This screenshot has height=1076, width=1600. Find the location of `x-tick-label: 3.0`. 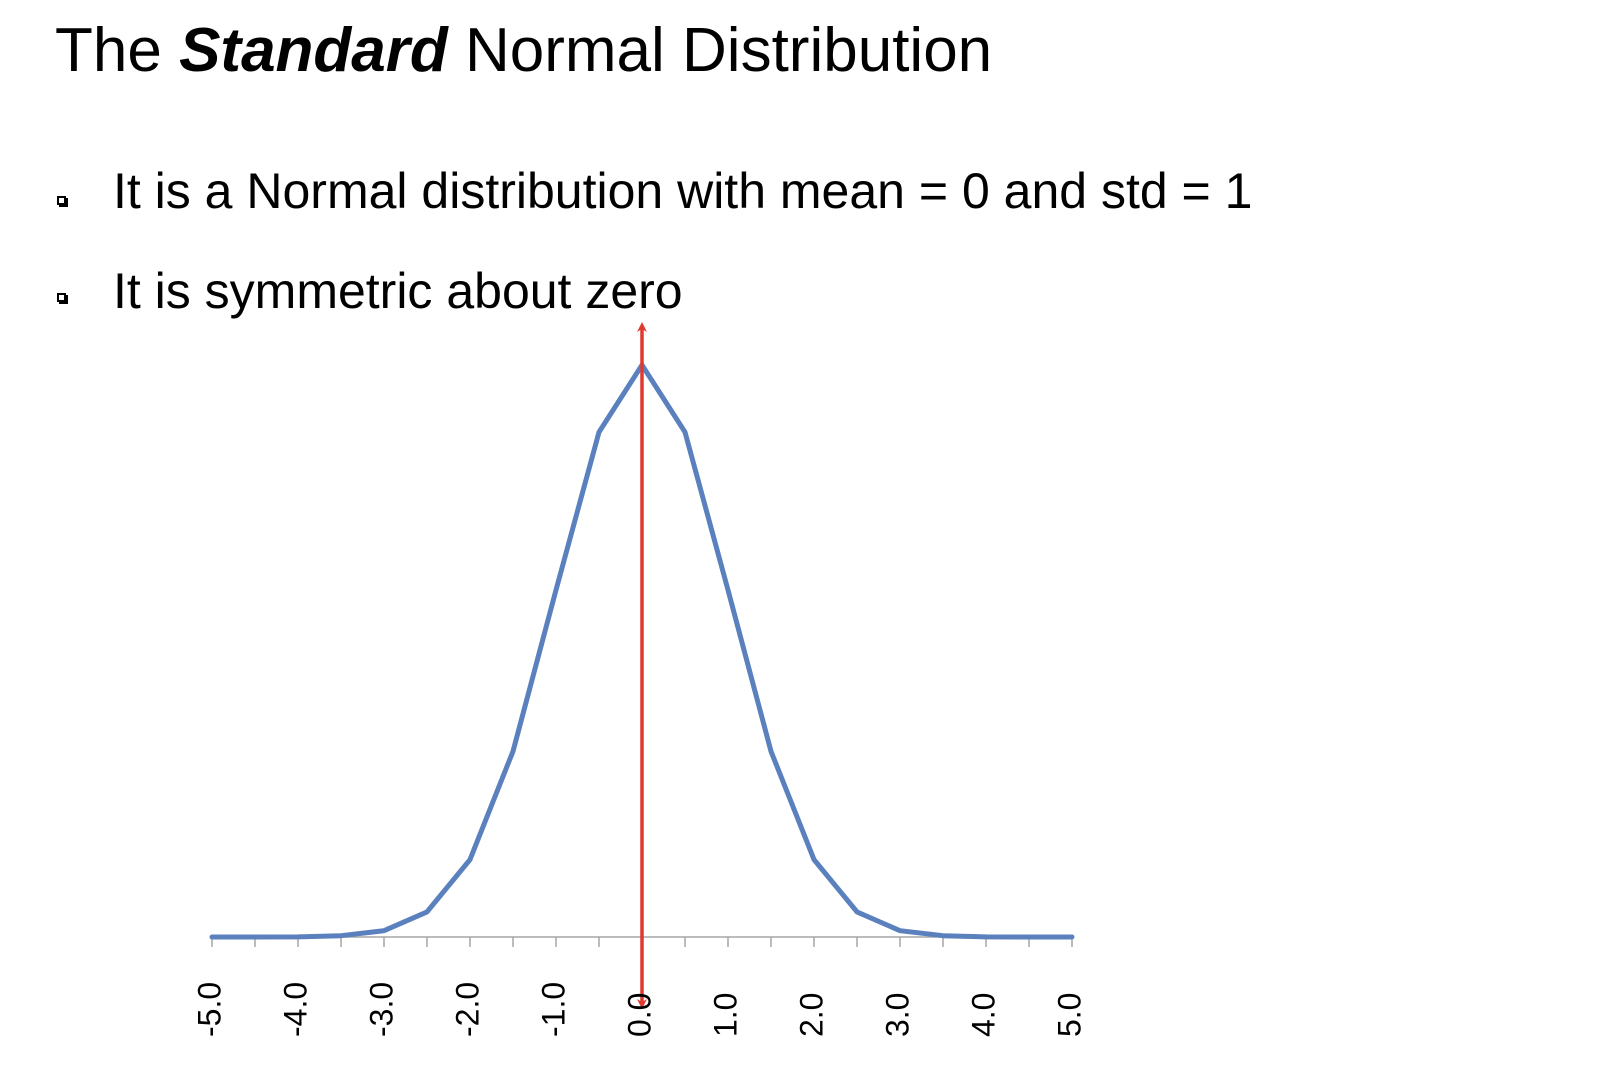

x-tick-label: 3.0 is located at coordinates (897, 1015).